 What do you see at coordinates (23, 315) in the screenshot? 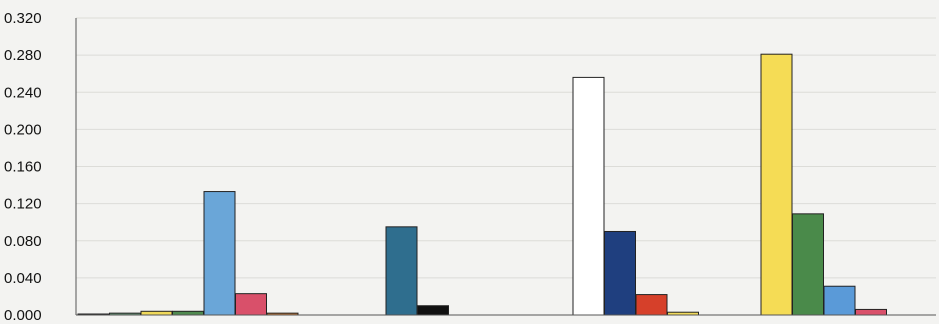
I see `y-tick-label: 0.000` at bounding box center [23, 315].